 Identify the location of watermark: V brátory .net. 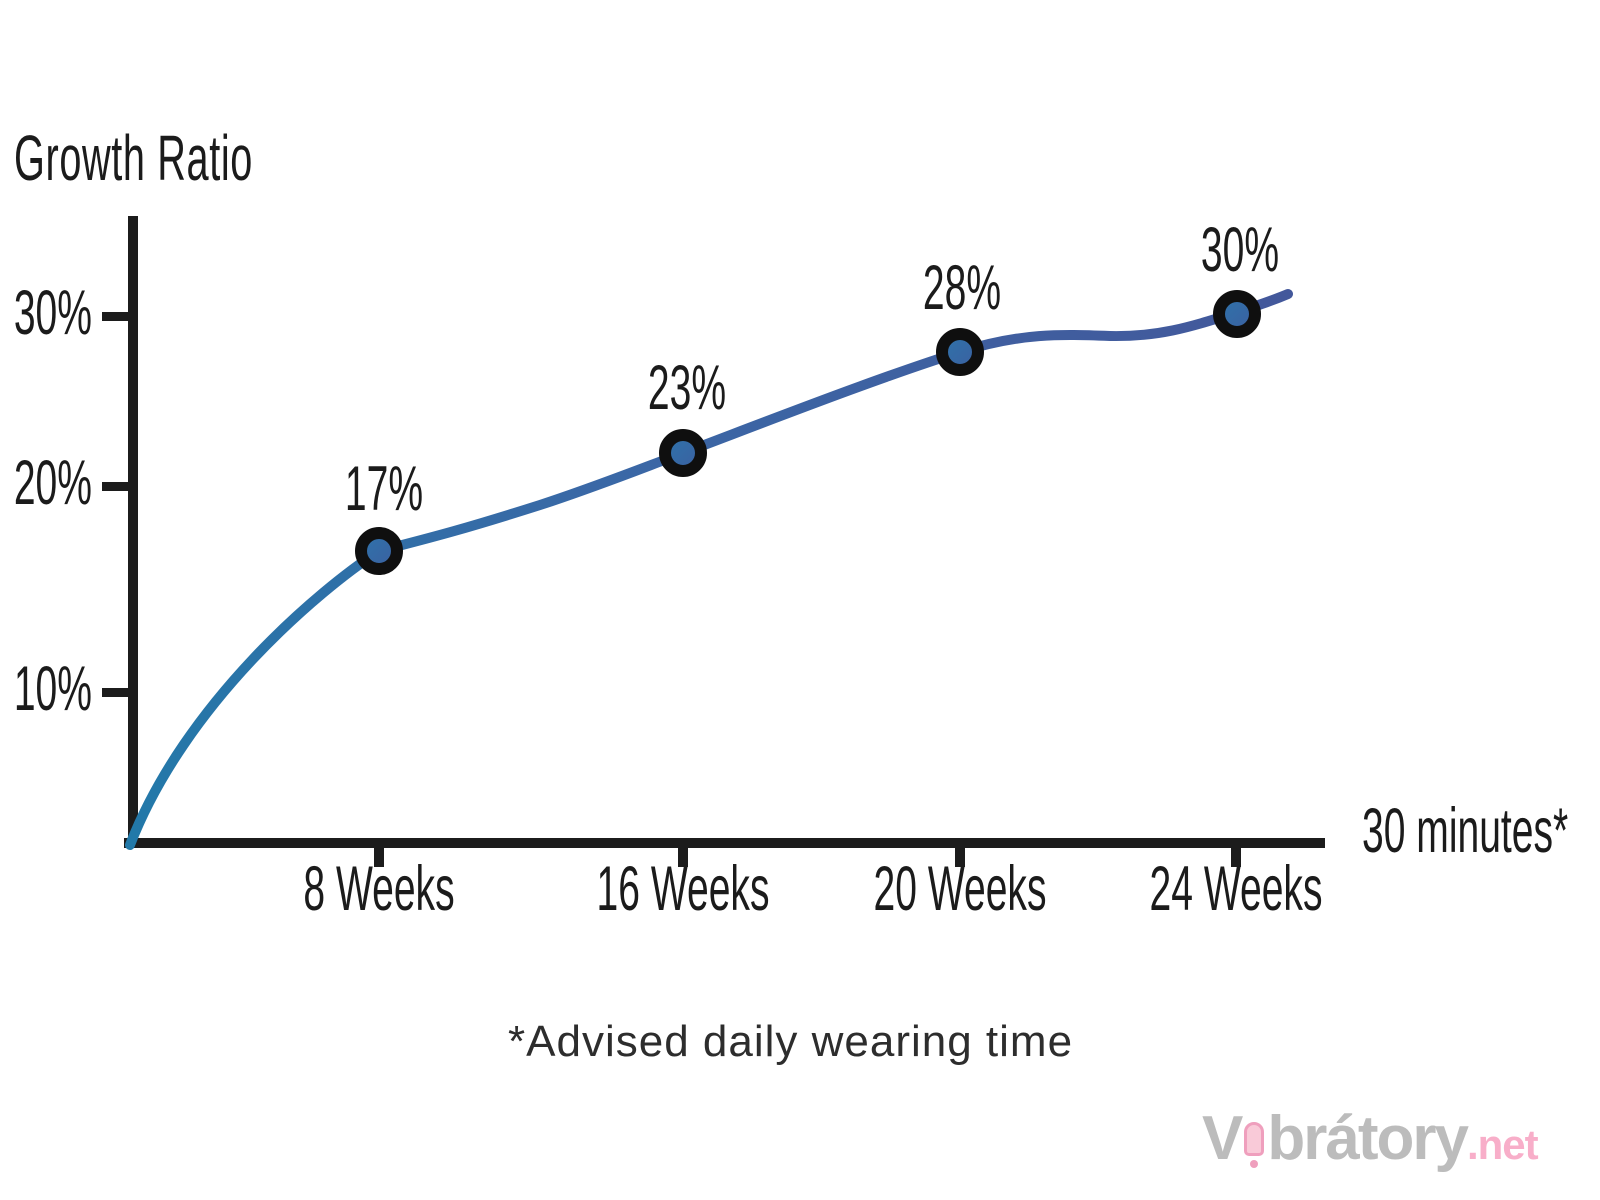
(1370, 1138).